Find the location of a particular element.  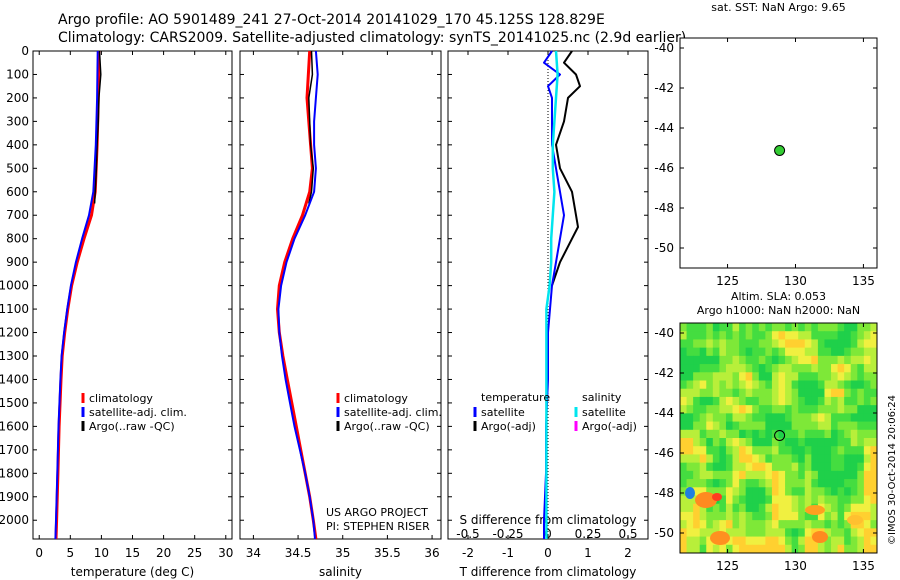

satellite-line is located at coordinates (298, 295).